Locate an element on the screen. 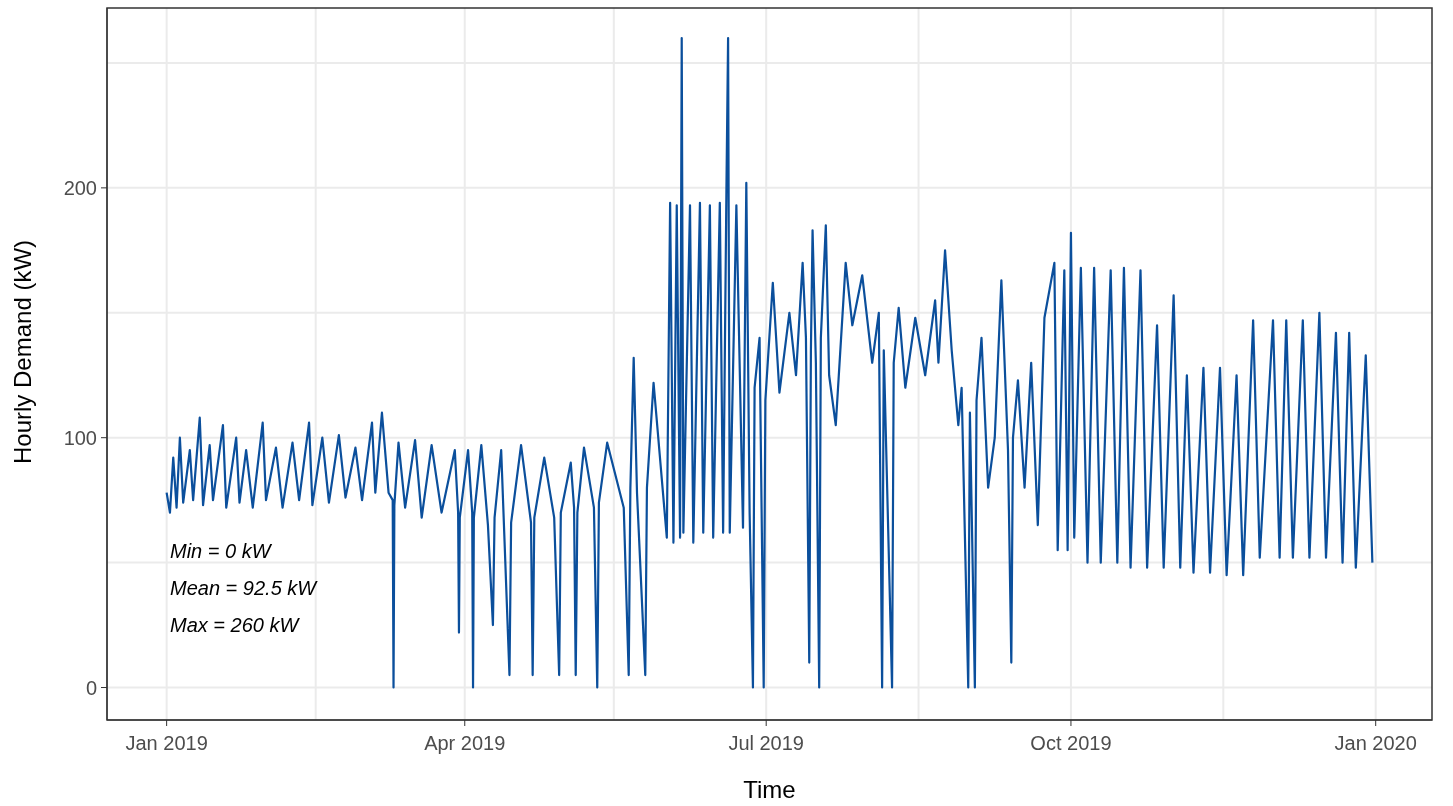 The width and height of the screenshot is (1453, 806). x-axis-title: Time is located at coordinates (769, 789).